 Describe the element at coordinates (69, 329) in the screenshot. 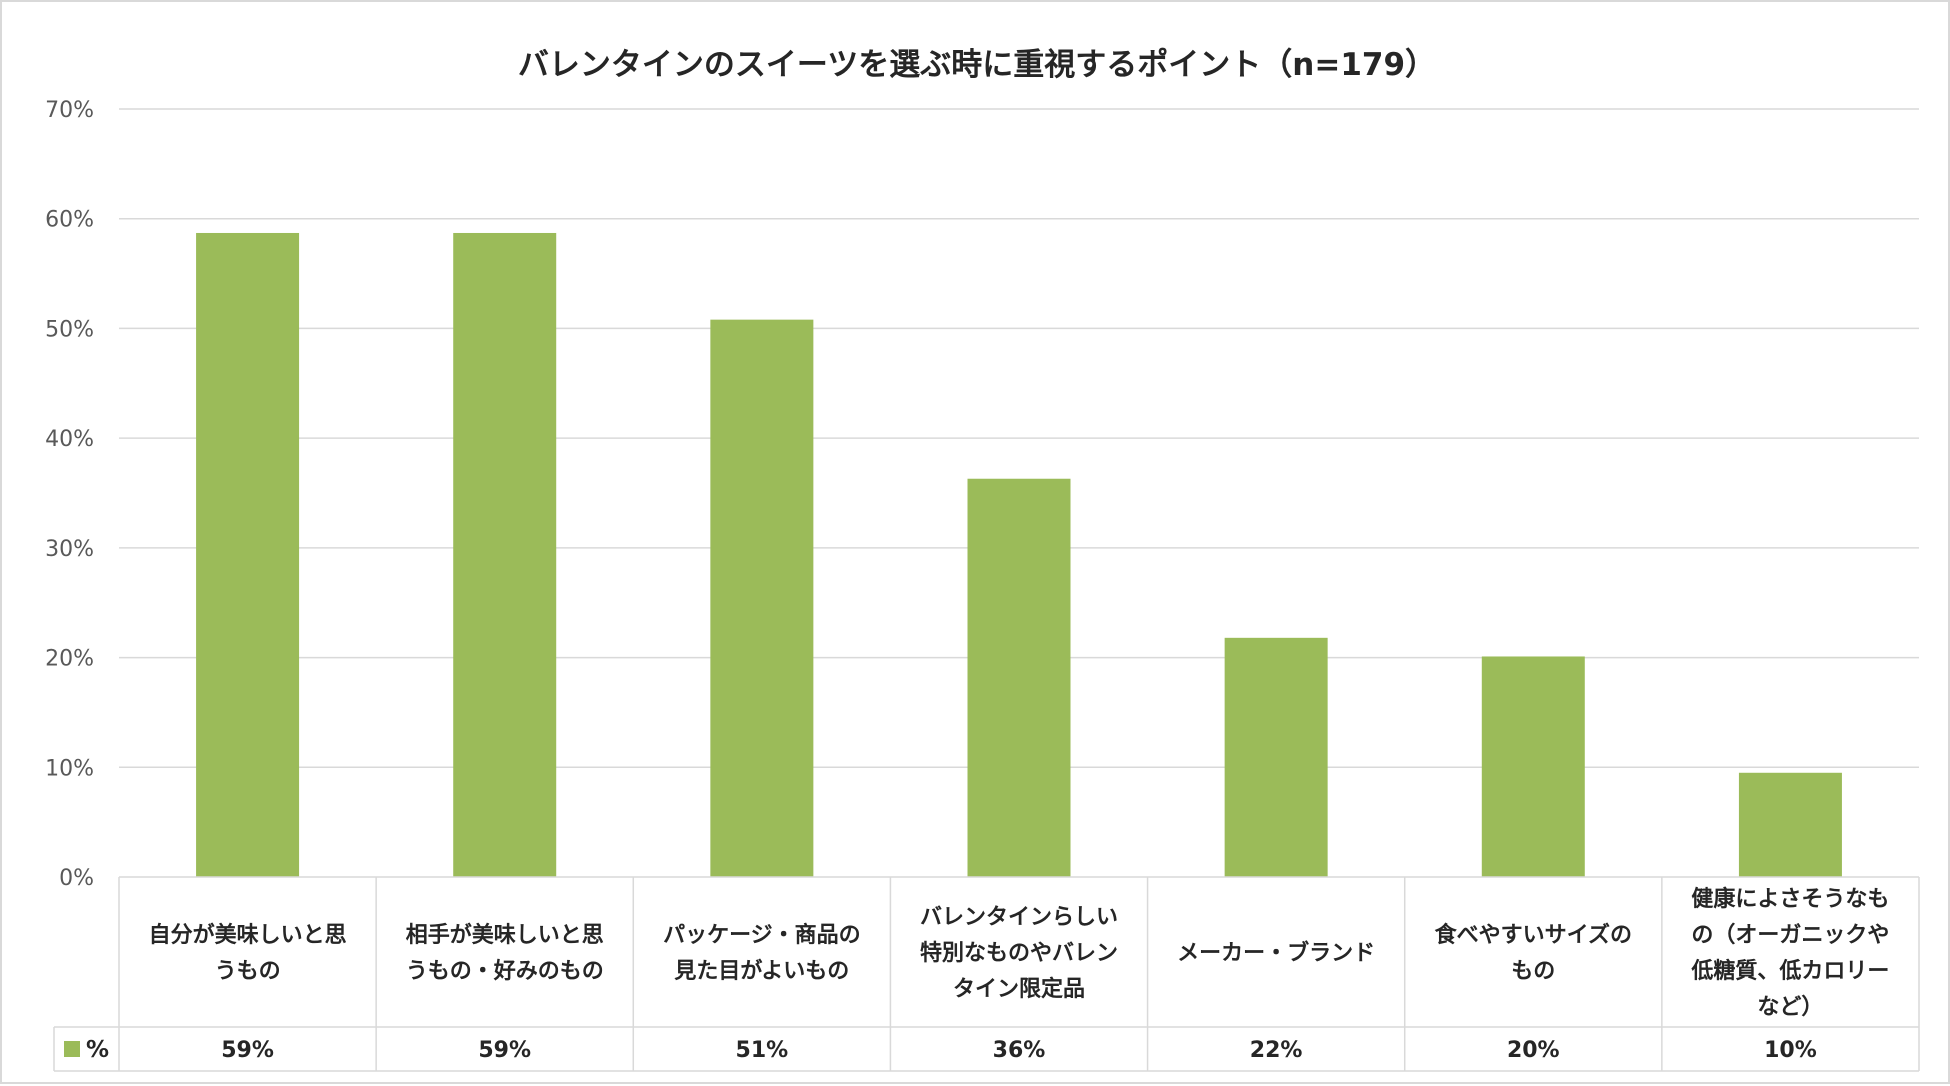

I see `y-tick-label: 50%` at that location.